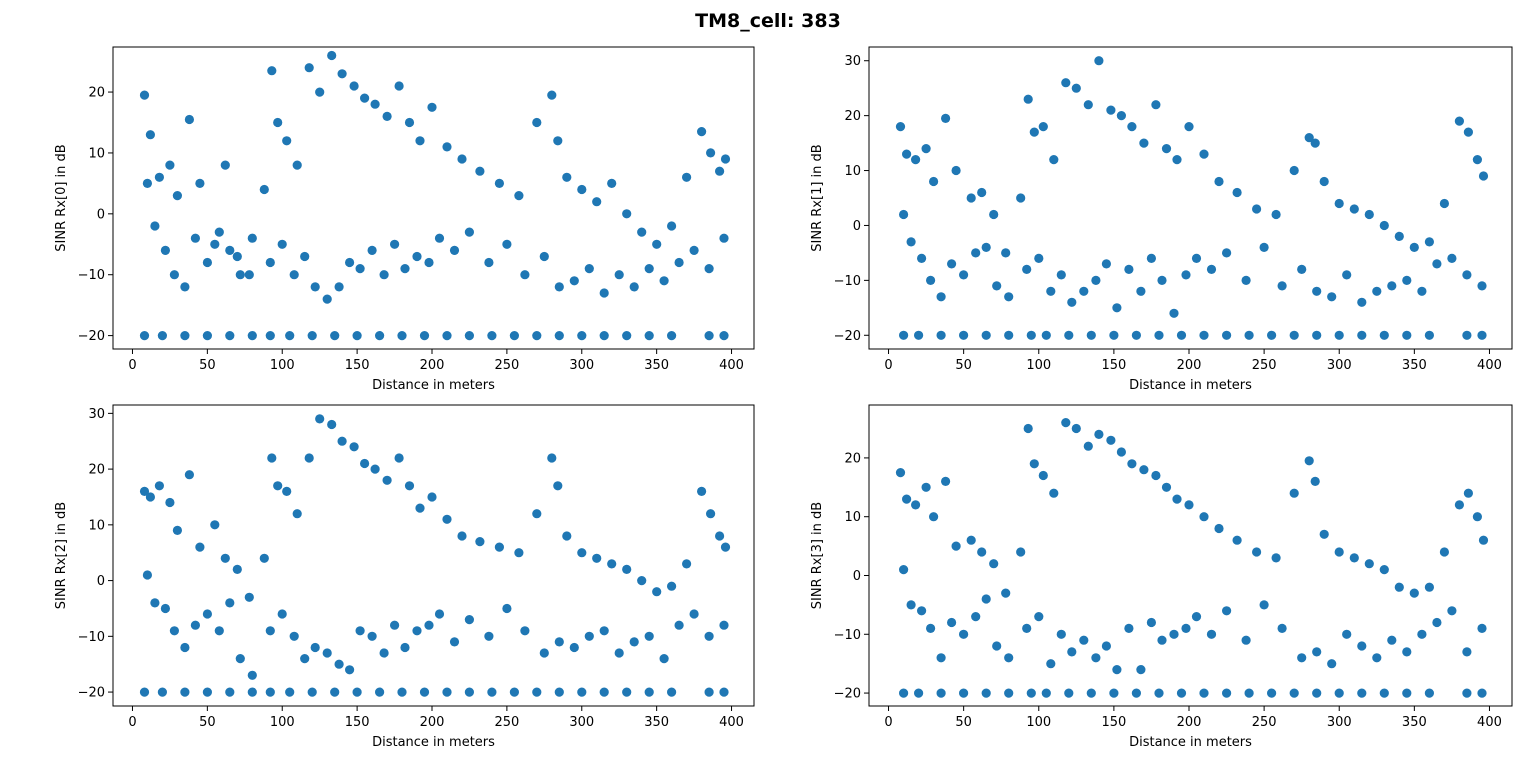 This screenshot has width=1536, height=762. Describe the element at coordinates (432, 722) in the screenshot. I see `x-tick-label: 200` at that location.